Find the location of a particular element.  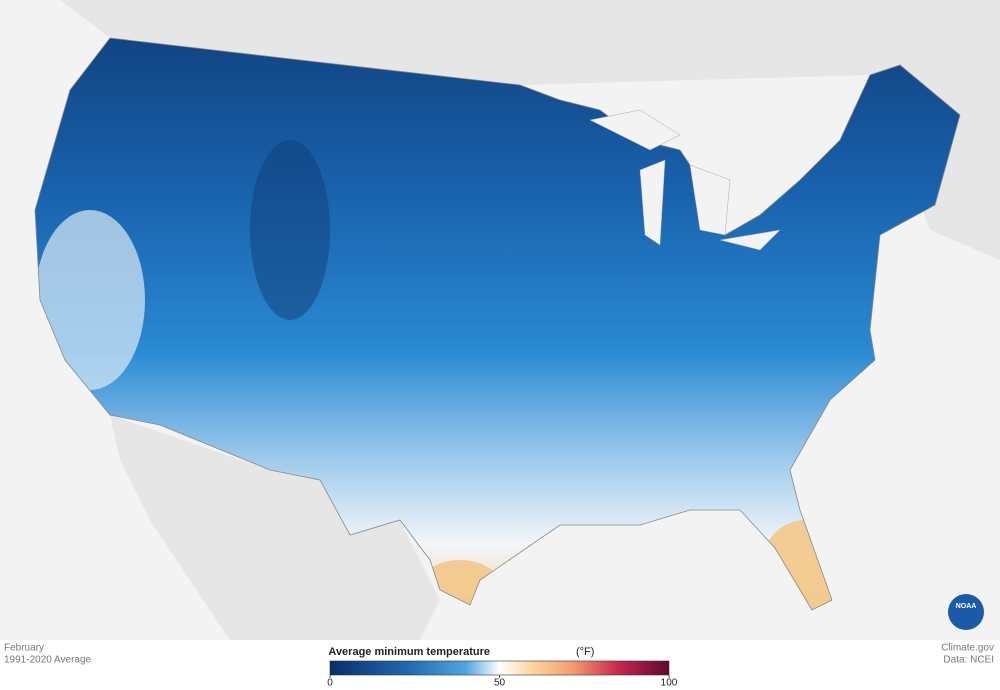

great-lakes is located at coordinates (685, 180).